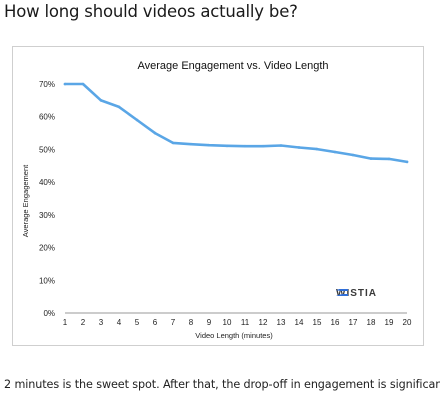 The height and width of the screenshot is (400, 440). What do you see at coordinates (234, 335) in the screenshot?
I see `x-axis-label: Video Length (minutes)` at bounding box center [234, 335].